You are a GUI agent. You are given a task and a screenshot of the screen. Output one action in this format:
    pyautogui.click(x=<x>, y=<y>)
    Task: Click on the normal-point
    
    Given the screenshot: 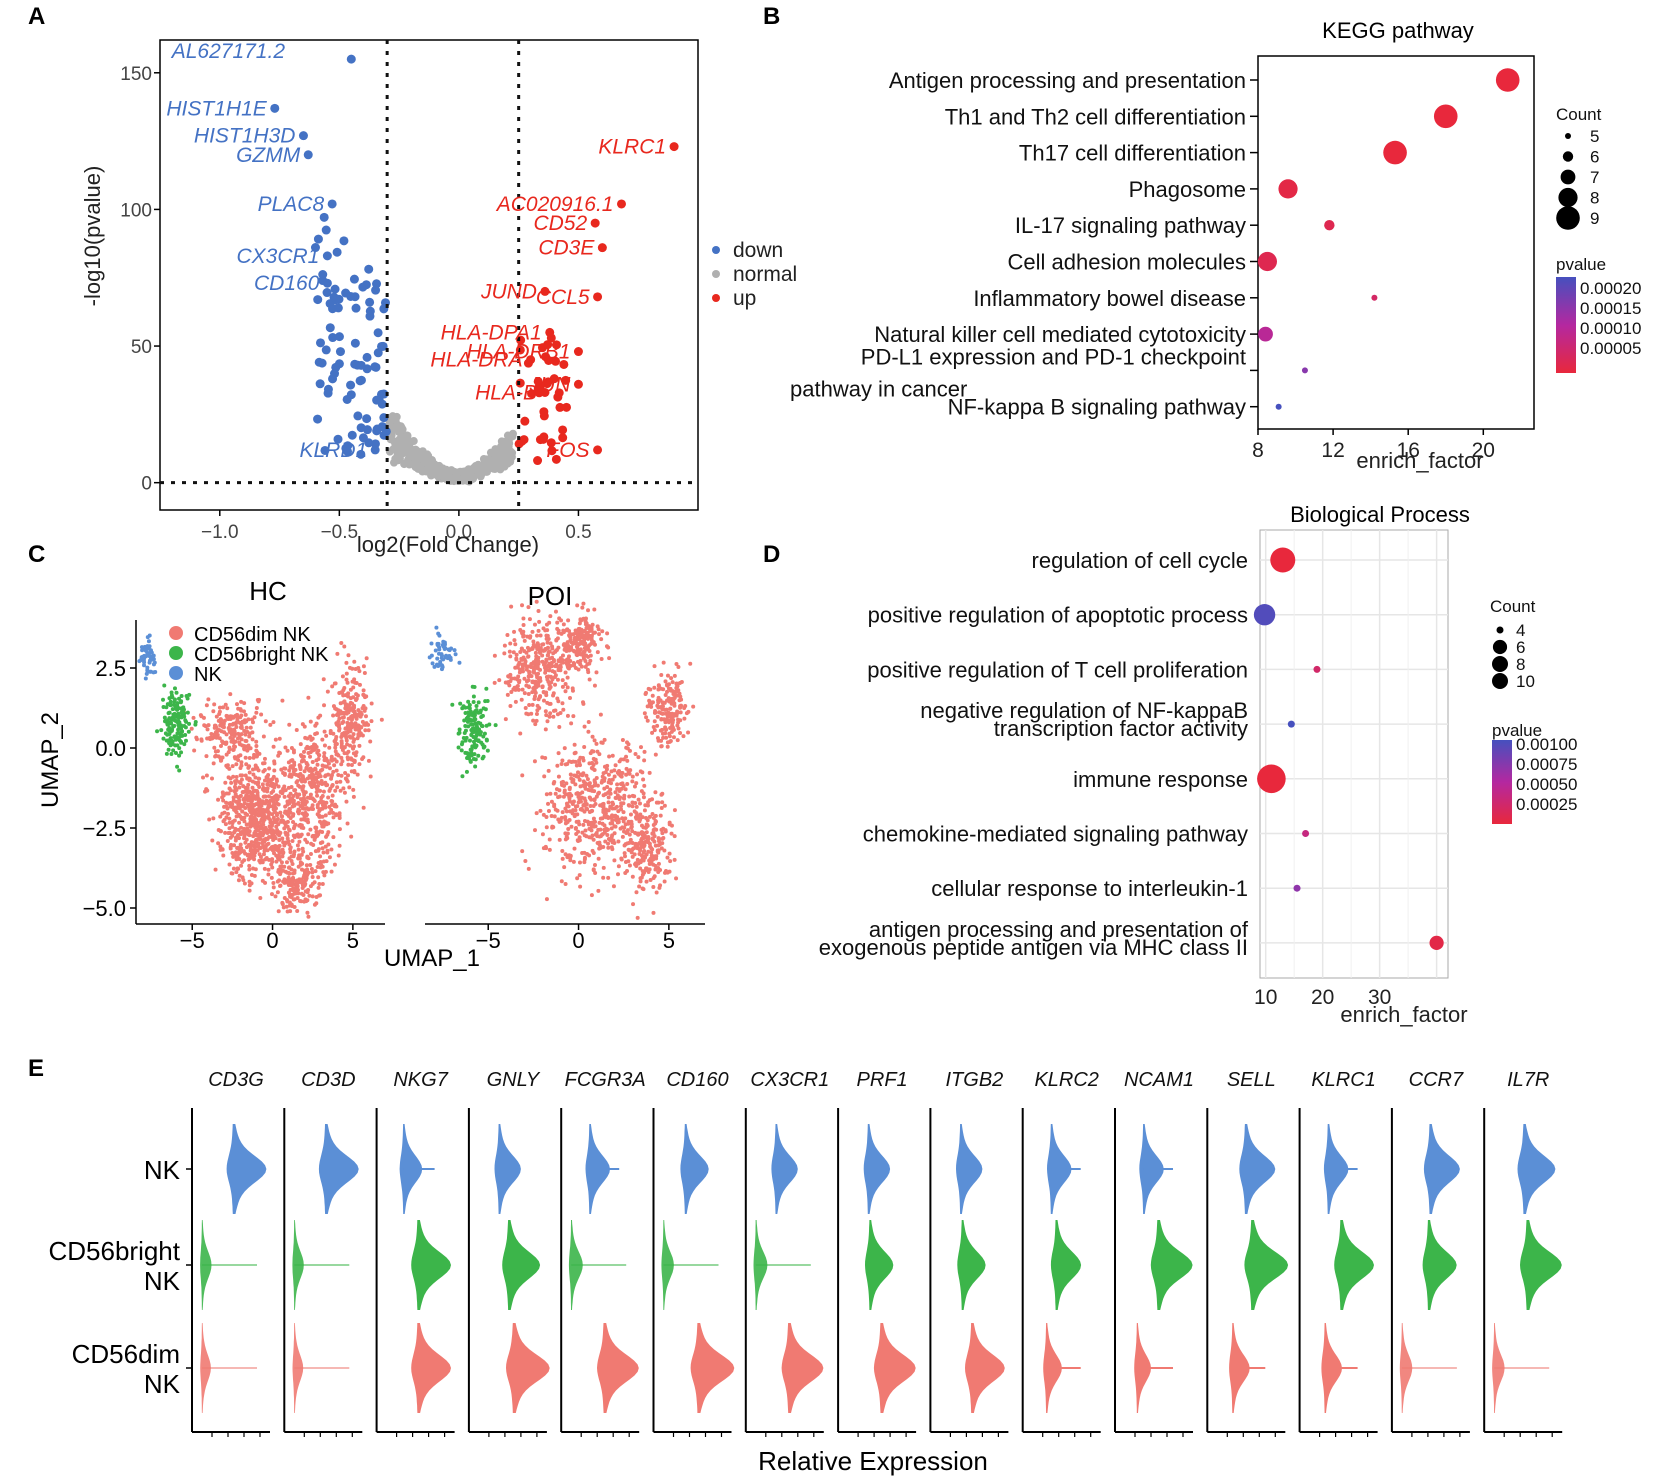 What is the action you would take?
    pyautogui.click(x=485, y=471)
    